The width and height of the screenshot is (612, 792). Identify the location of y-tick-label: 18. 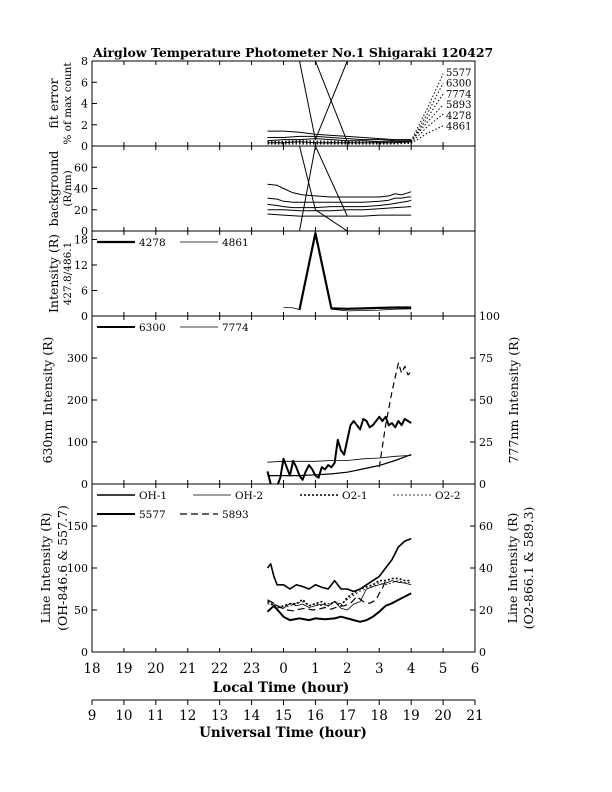
(81, 240).